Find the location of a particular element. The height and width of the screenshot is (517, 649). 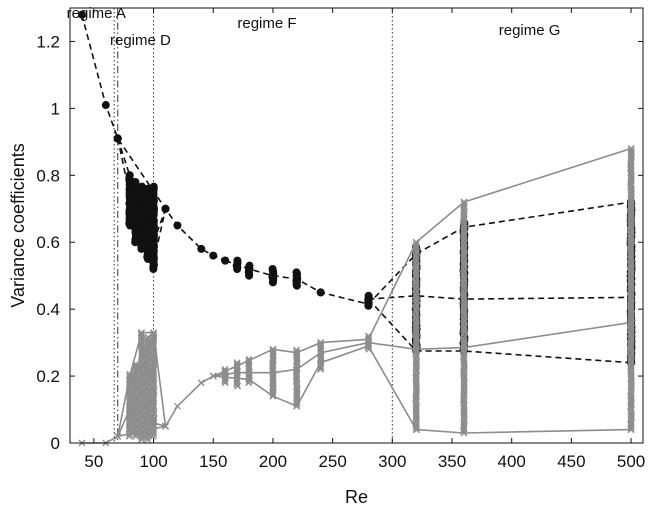

y-tick-label: 1 is located at coordinates (55, 108).